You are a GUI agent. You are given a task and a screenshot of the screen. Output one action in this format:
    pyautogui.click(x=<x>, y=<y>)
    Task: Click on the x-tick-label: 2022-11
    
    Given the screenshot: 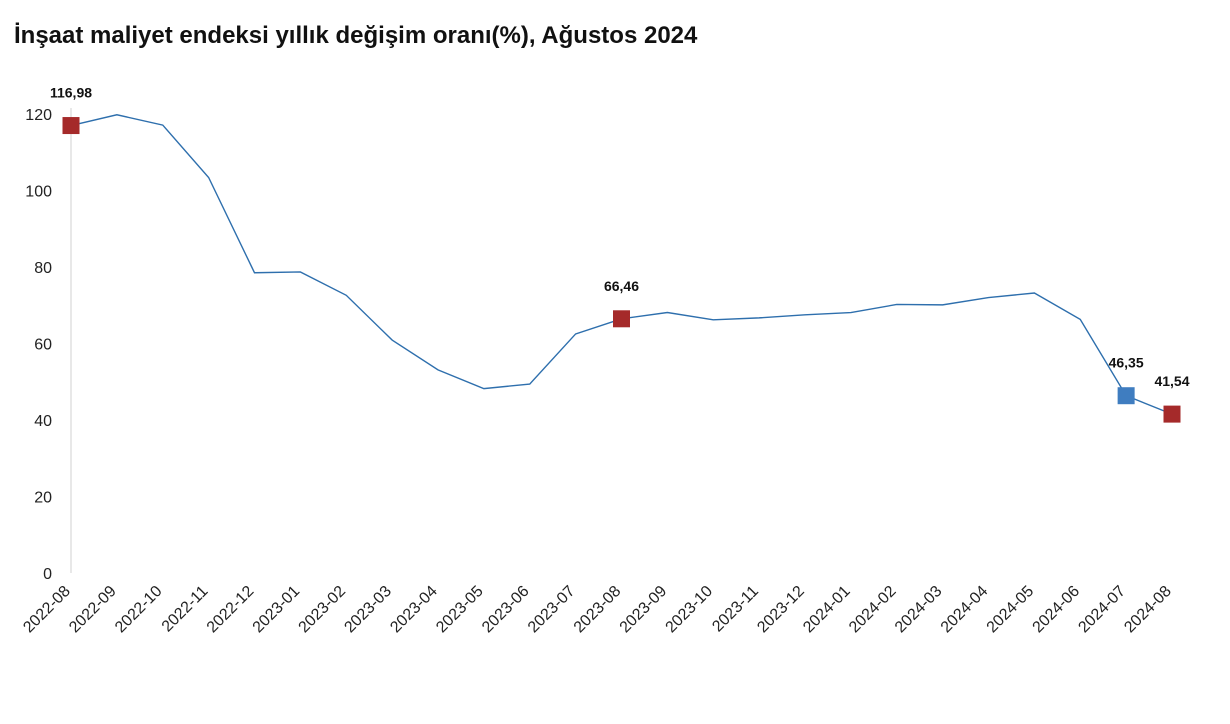 What is the action you would take?
    pyautogui.click(x=185, y=609)
    